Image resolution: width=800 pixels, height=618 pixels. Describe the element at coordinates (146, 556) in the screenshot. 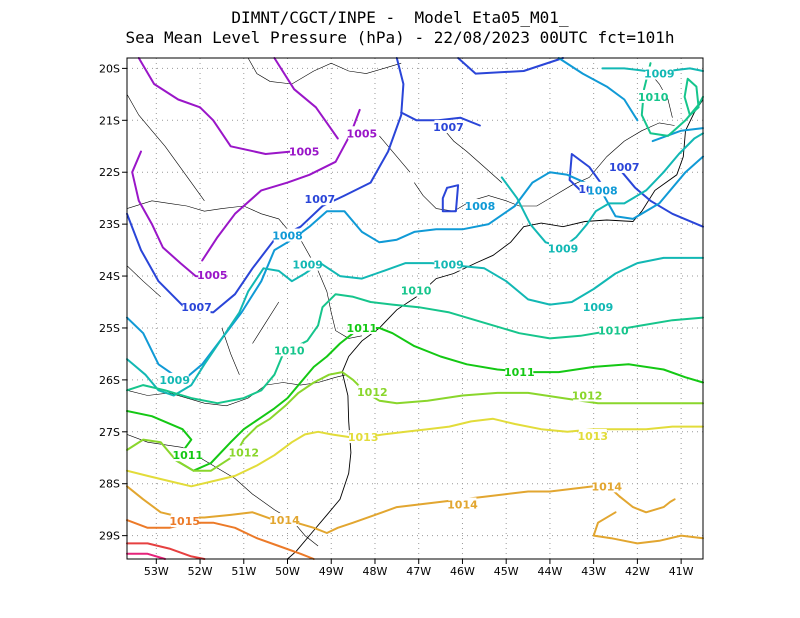

I see `isobar-unlabeled` at that location.